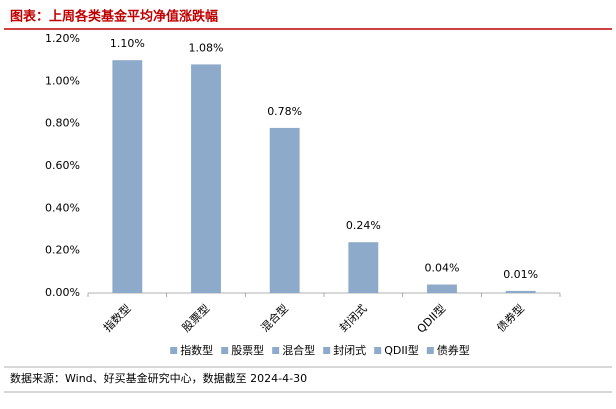 This screenshot has width=616, height=409. I want to click on y-tick-label: 0.60%, so click(62, 165).